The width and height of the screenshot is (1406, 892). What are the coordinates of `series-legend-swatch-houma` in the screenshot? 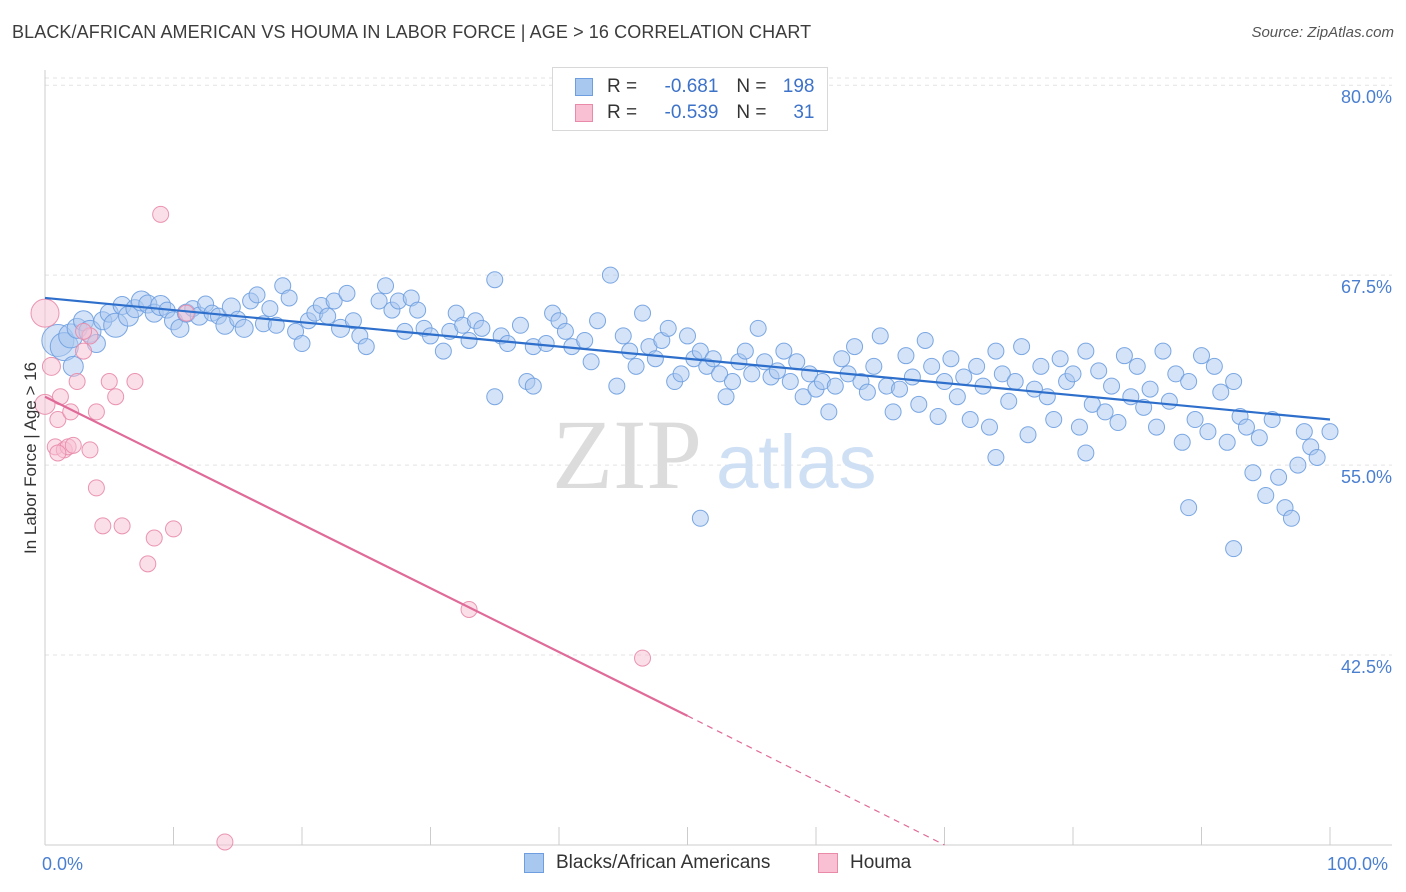 It's located at (828, 863).